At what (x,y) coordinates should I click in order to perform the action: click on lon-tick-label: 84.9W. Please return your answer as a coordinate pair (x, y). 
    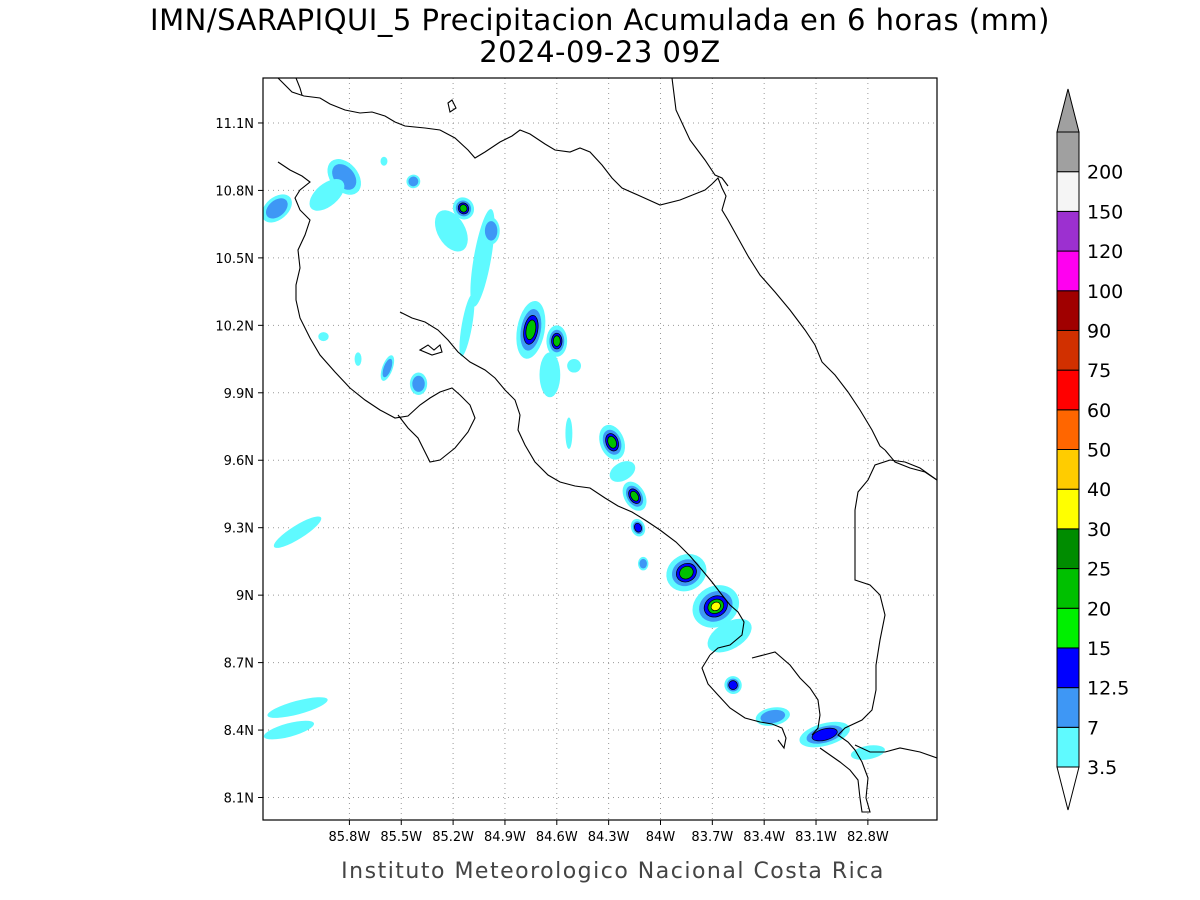
    Looking at the image, I should click on (505, 837).